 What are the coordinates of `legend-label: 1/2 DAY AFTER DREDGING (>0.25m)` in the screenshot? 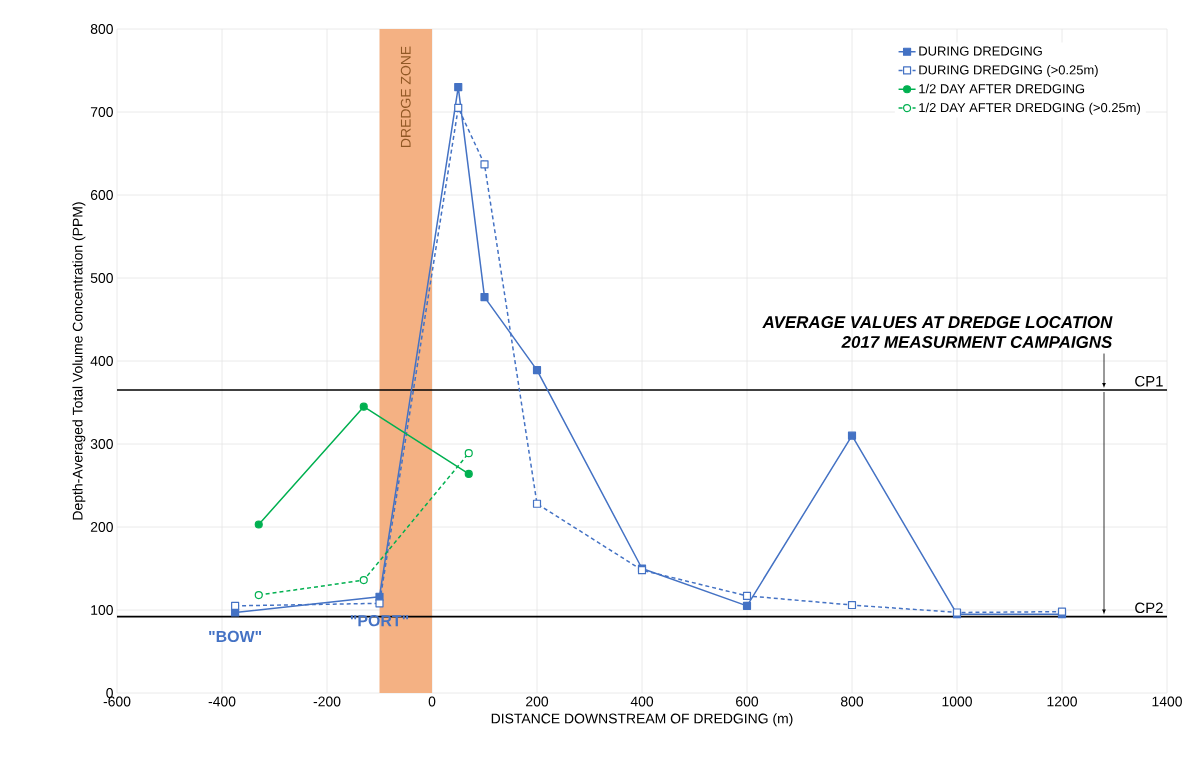 It's located at (1030, 108).